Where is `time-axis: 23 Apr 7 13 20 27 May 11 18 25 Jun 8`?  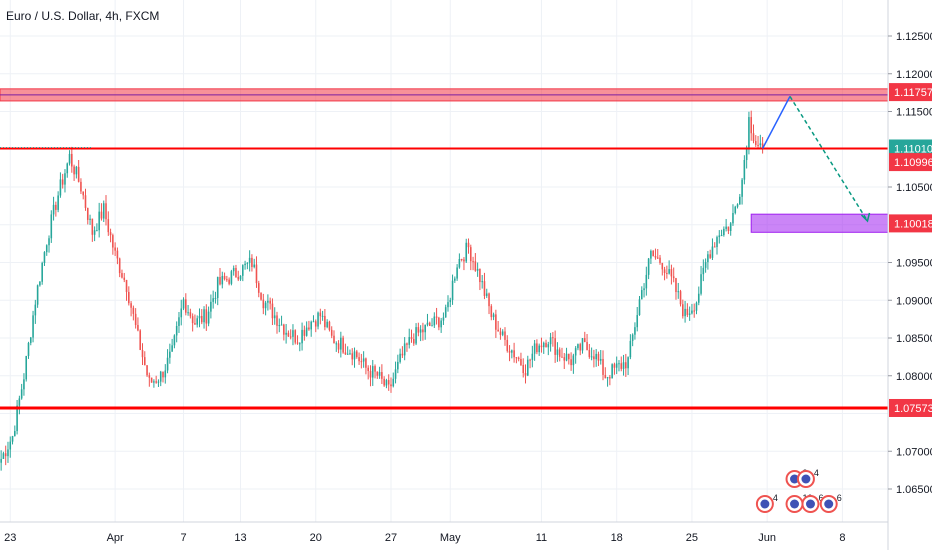 time-axis: 23 Apr 7 13 20 27 May 11 18 25 Jun 8 is located at coordinates (444, 532).